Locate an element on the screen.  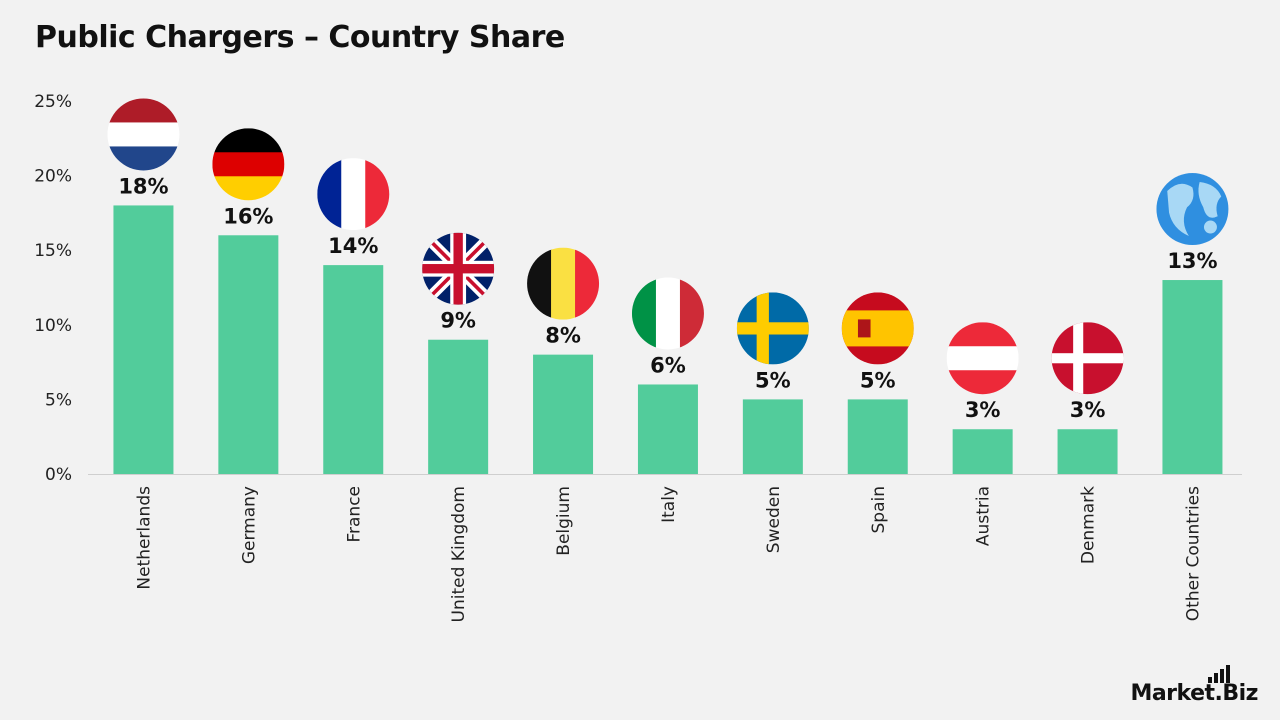
data-label: 18% is located at coordinates (143, 186).